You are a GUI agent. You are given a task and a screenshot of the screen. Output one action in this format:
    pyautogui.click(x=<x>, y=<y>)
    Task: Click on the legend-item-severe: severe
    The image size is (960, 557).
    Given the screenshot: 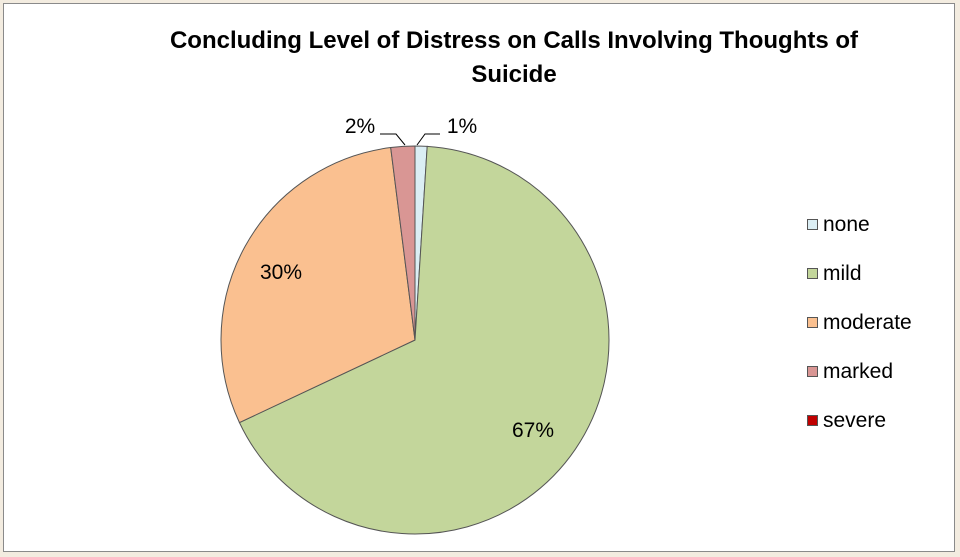 What is the action you would take?
    pyautogui.click(x=859, y=420)
    